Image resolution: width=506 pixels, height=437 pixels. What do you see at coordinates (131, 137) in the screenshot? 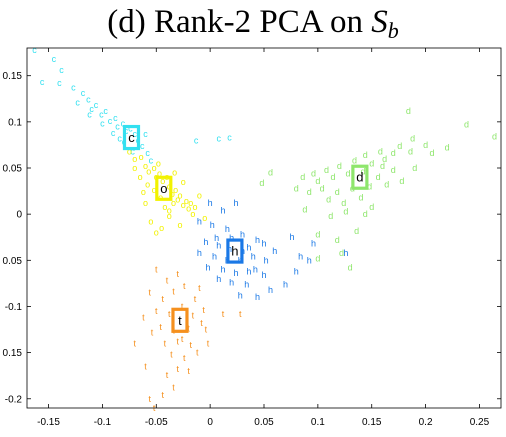
I see `cluster-center-label-c: c` at bounding box center [131, 137].